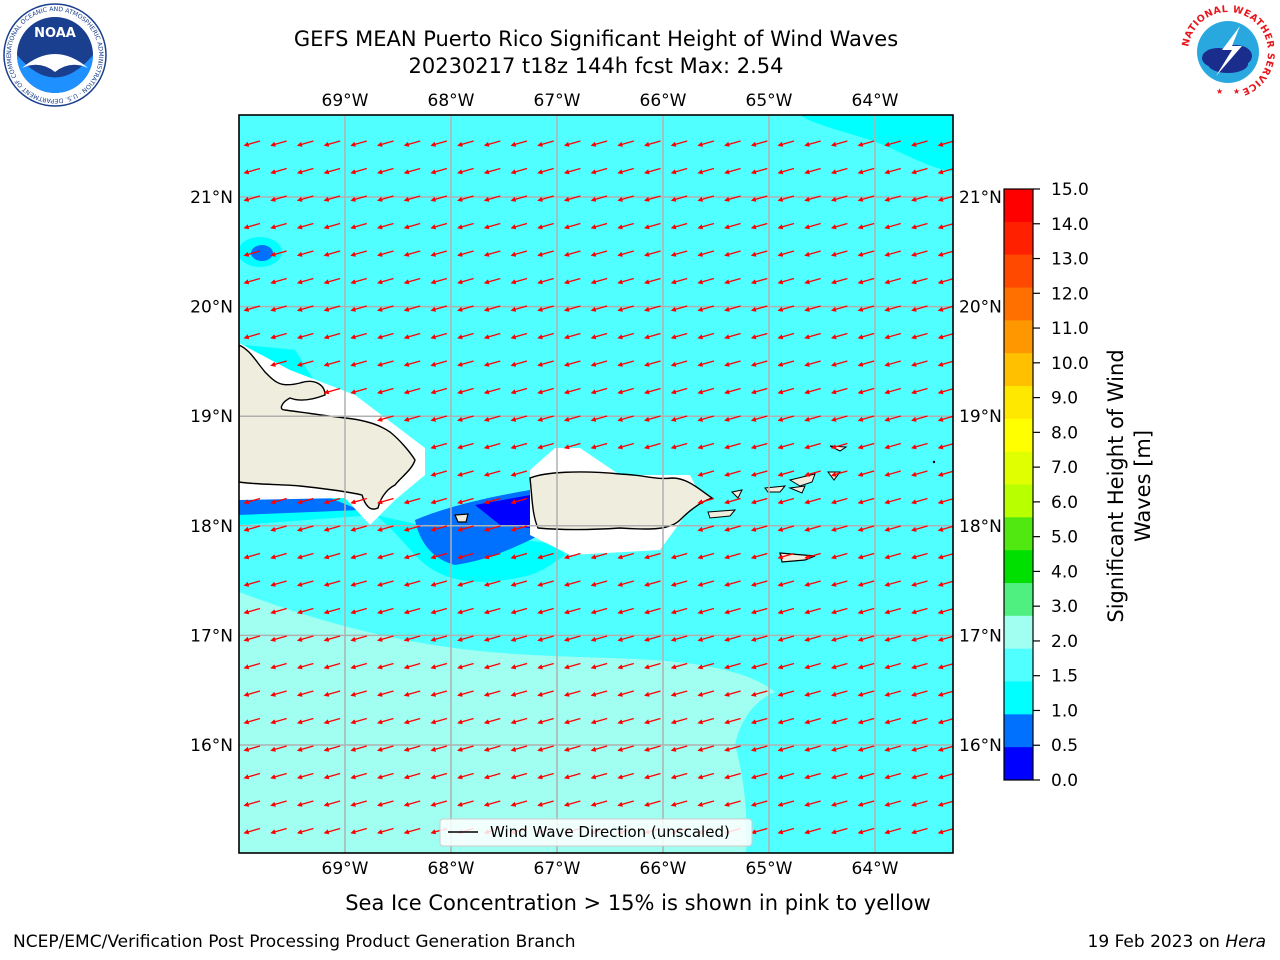  What do you see at coordinates (1064, 538) in the screenshot?
I see `colorbar-tick-label: 5.0` at bounding box center [1064, 538].